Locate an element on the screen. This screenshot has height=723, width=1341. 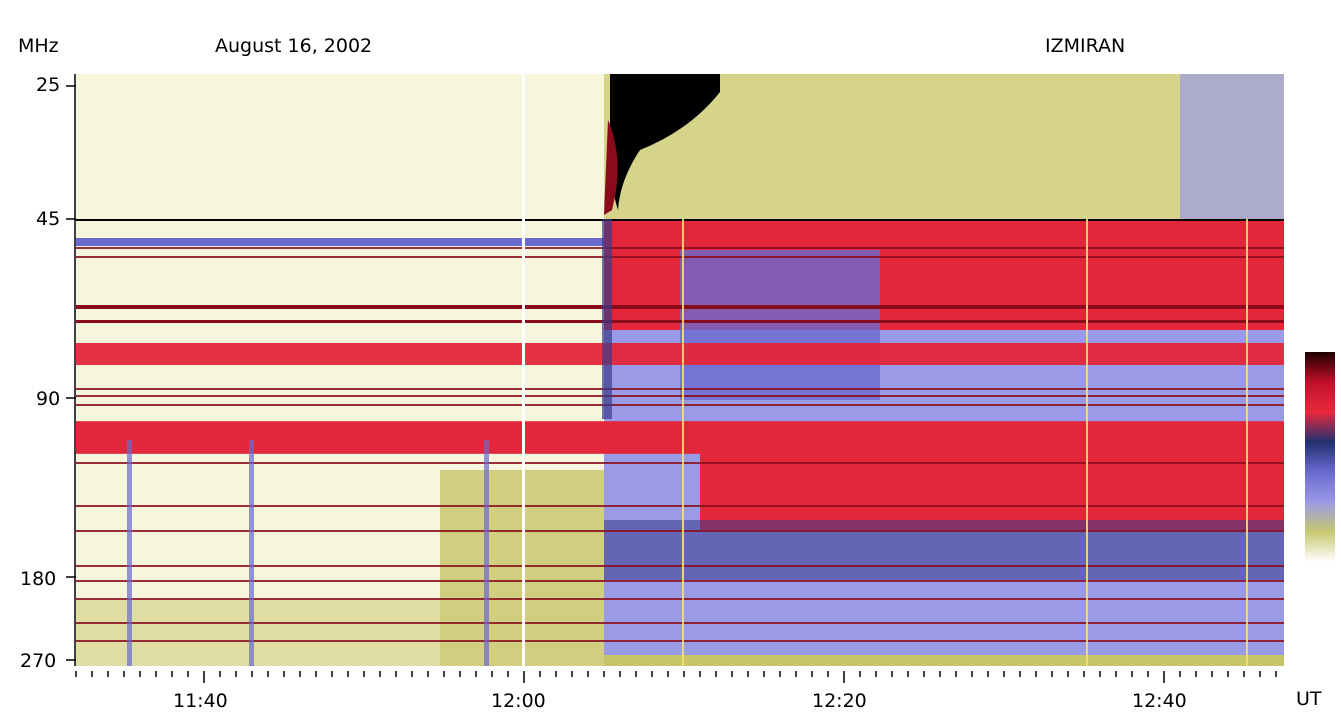
x-tick-label: 12:20 is located at coordinates (839, 701).